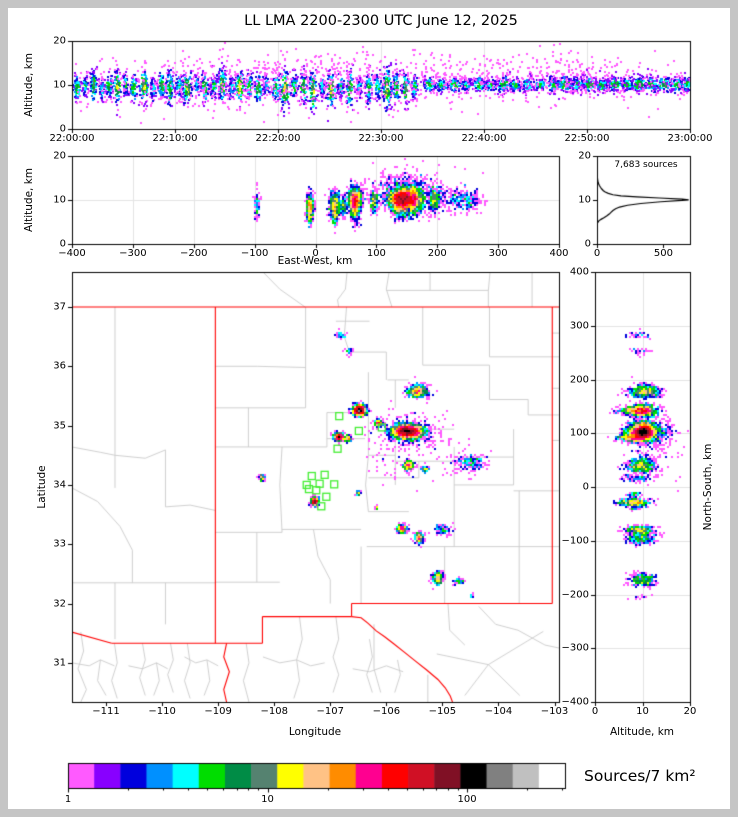  Describe the element at coordinates (315, 261) in the screenshot. I see `ew-height-xlabel: East-West, km` at that location.